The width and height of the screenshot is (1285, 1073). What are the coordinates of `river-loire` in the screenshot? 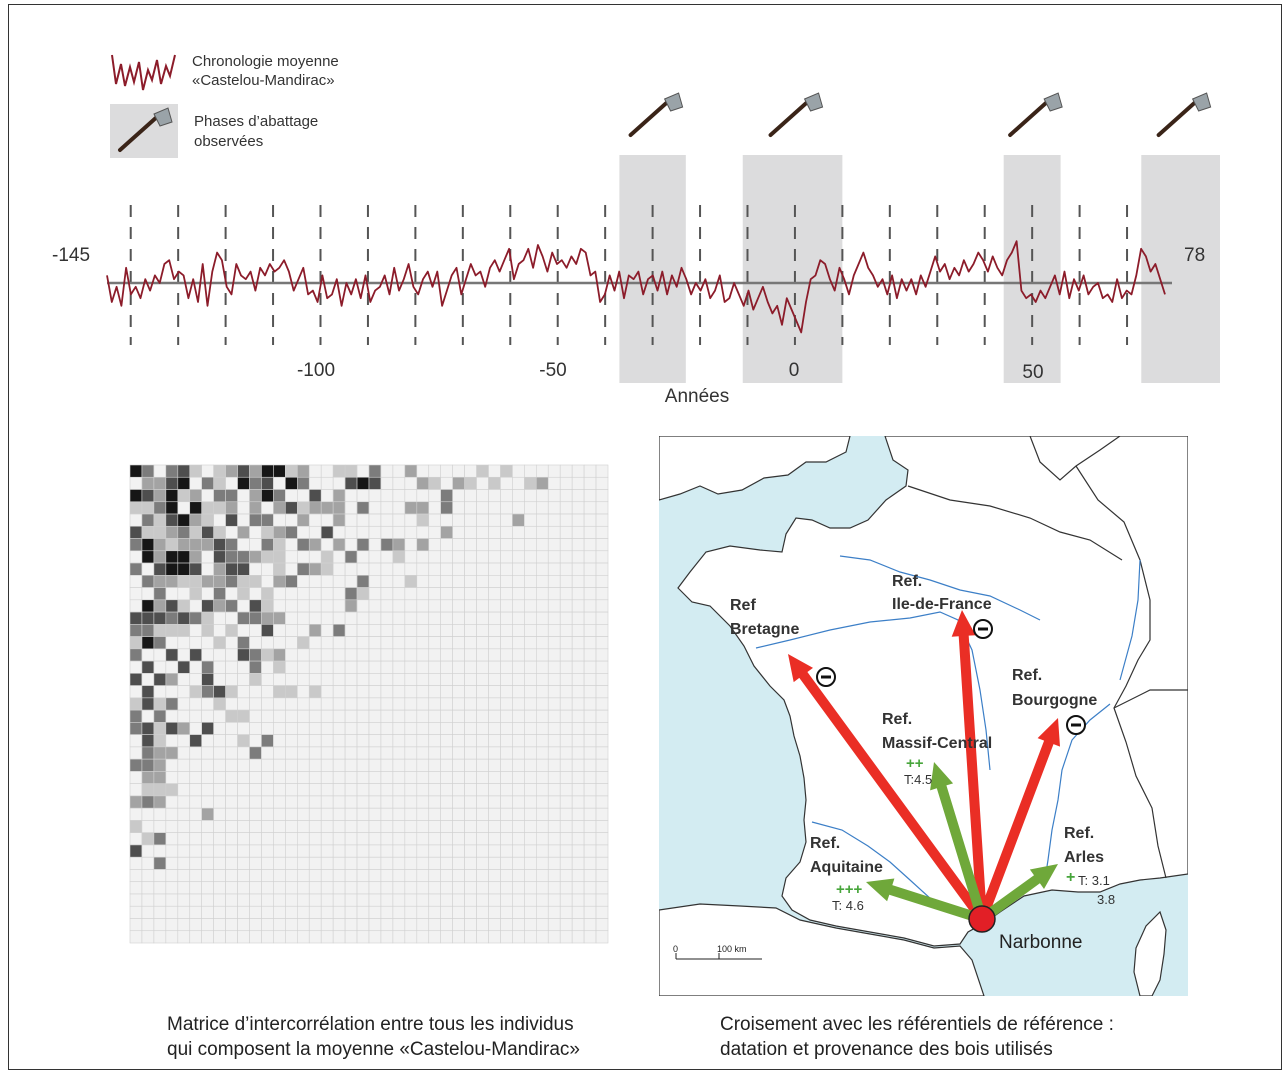 It's located at (873, 691).